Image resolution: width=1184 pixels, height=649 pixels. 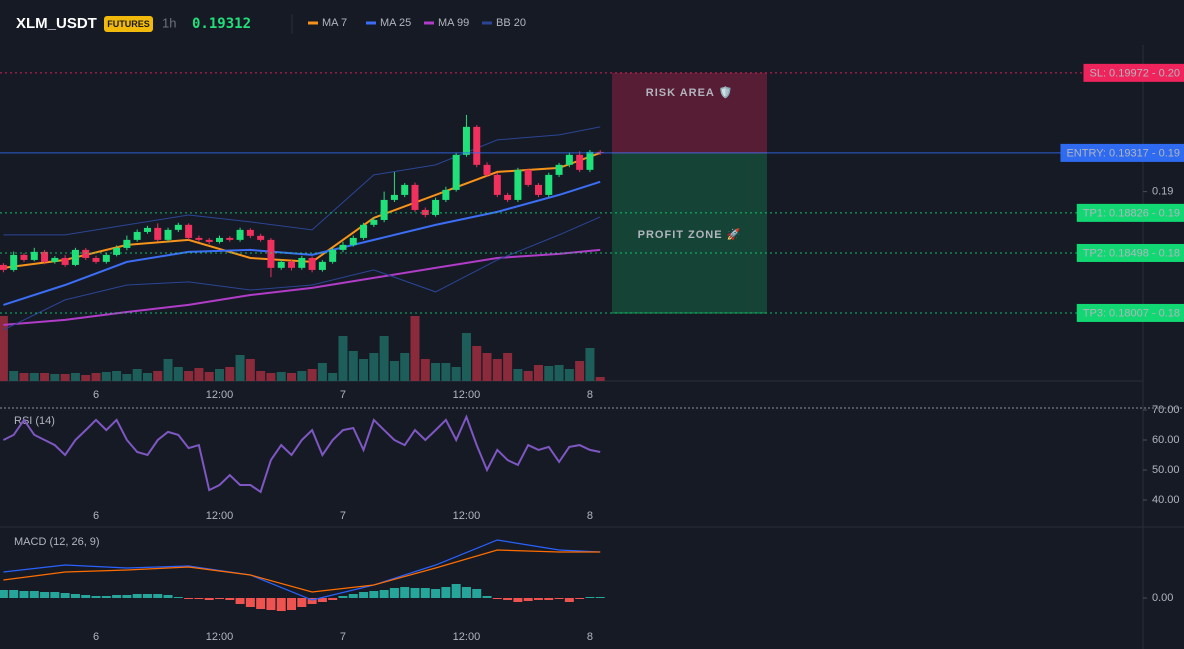 What do you see at coordinates (1166, 500) in the screenshot?
I see `y-tick-label: 40.00` at bounding box center [1166, 500].